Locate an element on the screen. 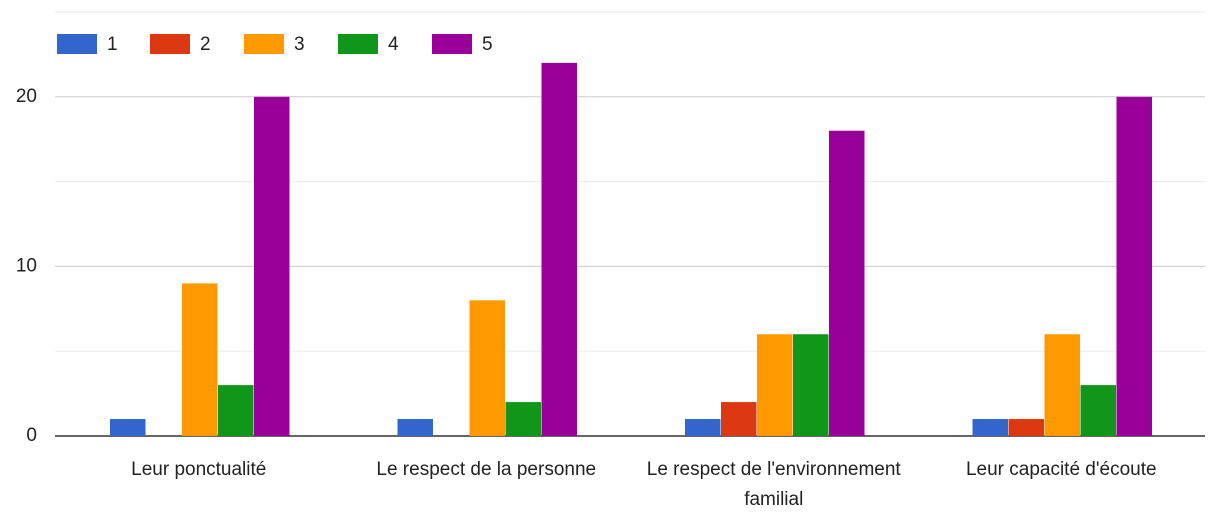  x-tick-label: Leur capacité d'écoute is located at coordinates (1061, 469).